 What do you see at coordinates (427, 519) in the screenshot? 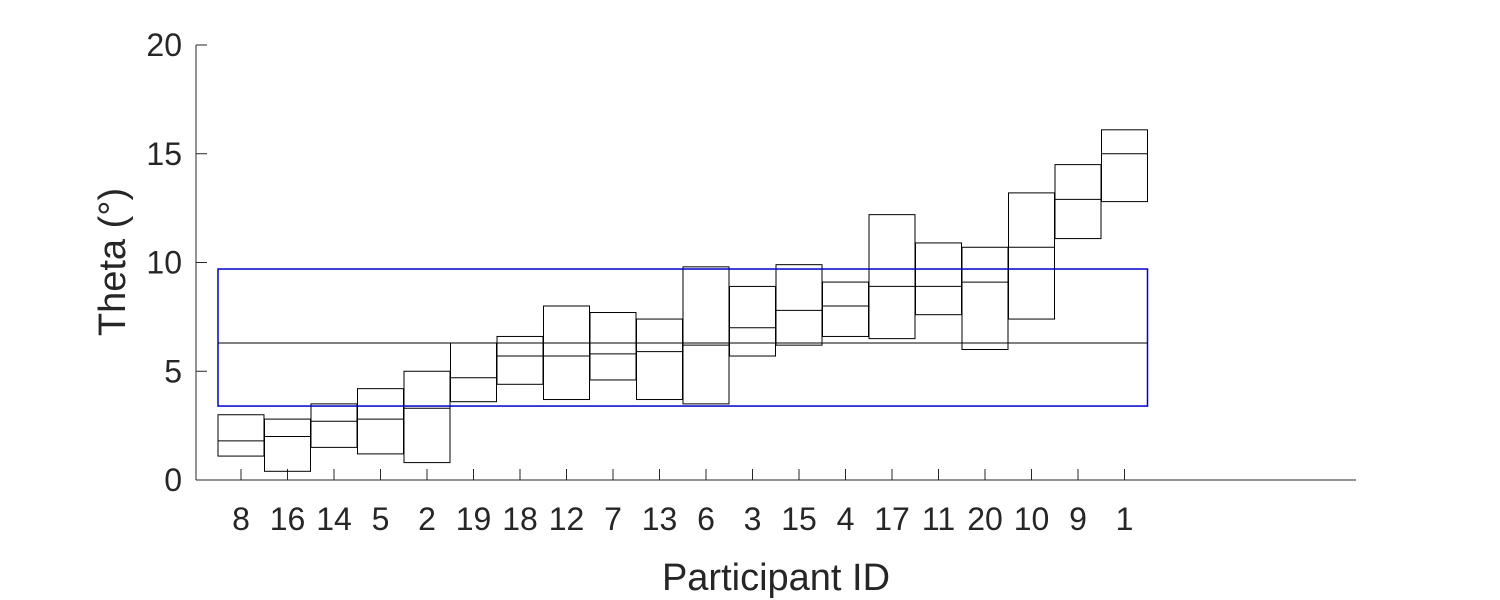
I see `x-tick-label: 2` at bounding box center [427, 519].